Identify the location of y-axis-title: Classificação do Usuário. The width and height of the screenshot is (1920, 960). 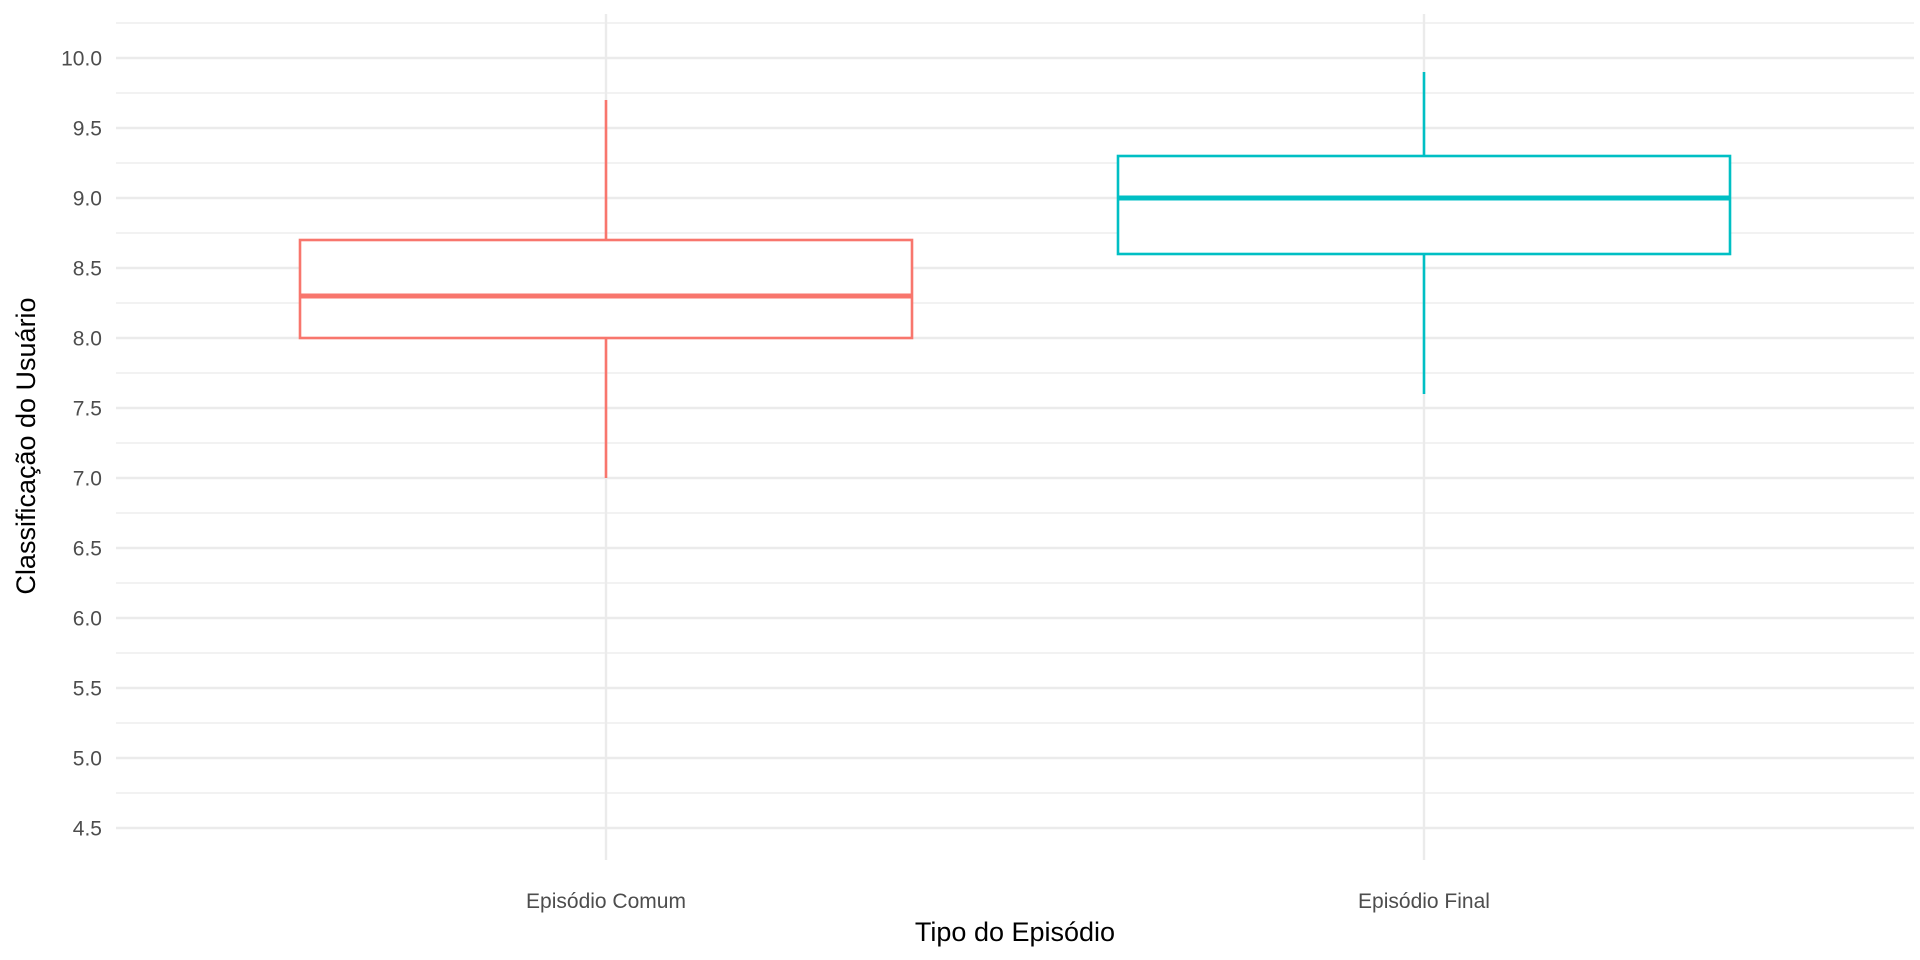
(26, 445).